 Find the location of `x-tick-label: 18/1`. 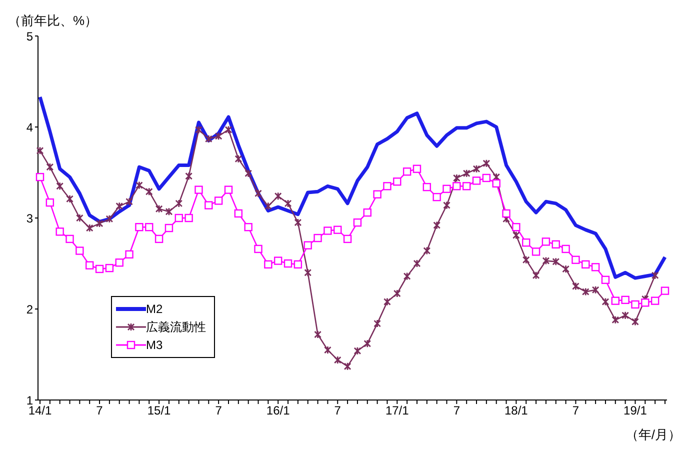

x-tick-label: 18/1 is located at coordinates (516, 411).